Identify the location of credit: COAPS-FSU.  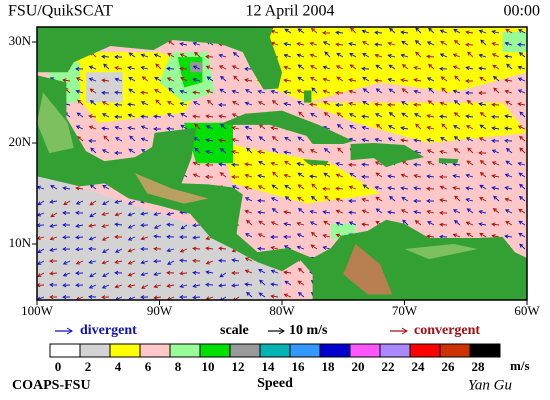
(51, 385).